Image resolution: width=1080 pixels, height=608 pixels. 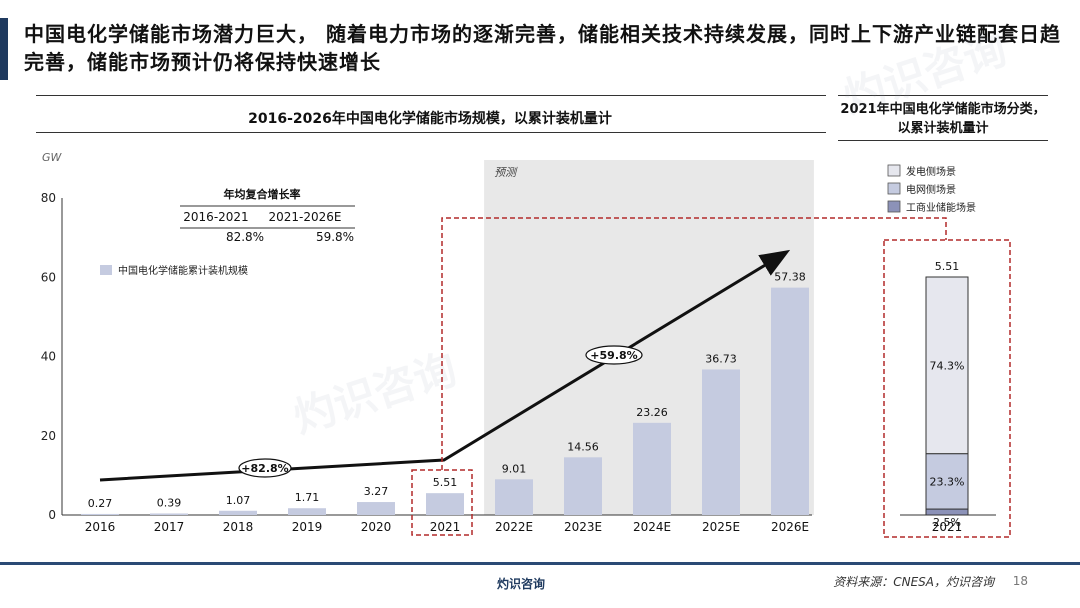 I want to click on data-label: 0.39, so click(x=169, y=502).